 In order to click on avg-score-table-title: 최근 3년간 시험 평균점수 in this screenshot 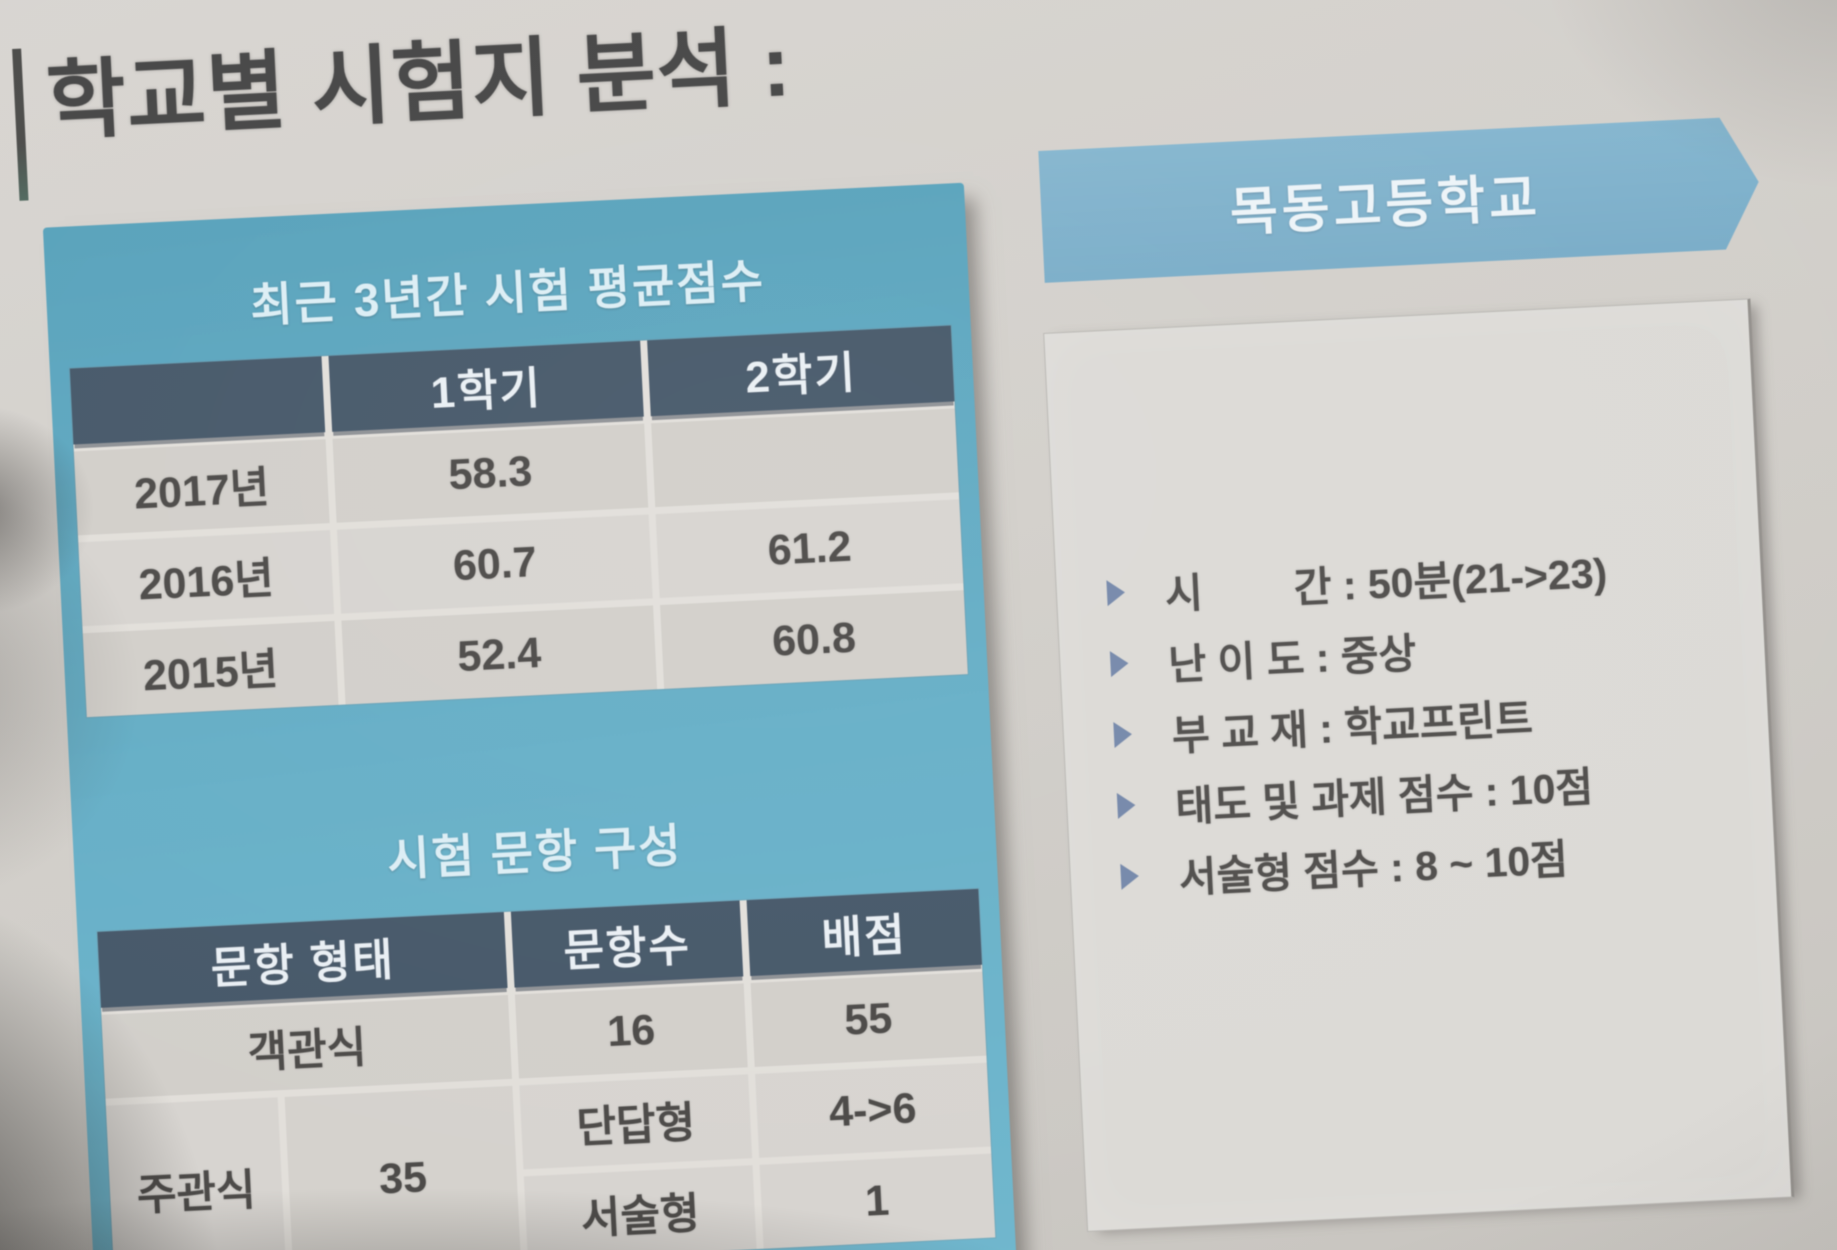, I will do `click(508, 293)`.